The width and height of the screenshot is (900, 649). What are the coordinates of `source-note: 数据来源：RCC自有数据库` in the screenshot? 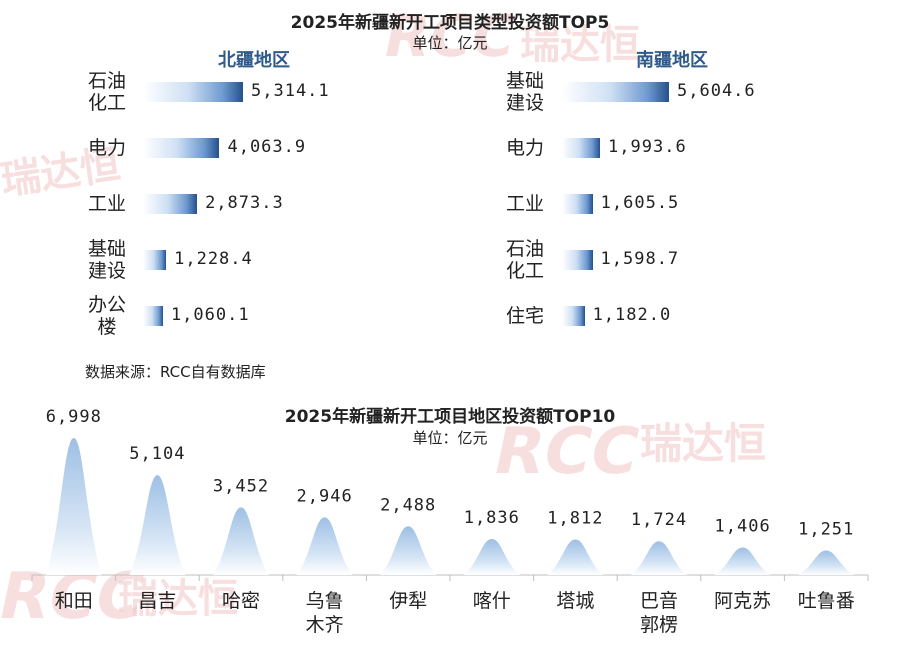 It's located at (175, 372).